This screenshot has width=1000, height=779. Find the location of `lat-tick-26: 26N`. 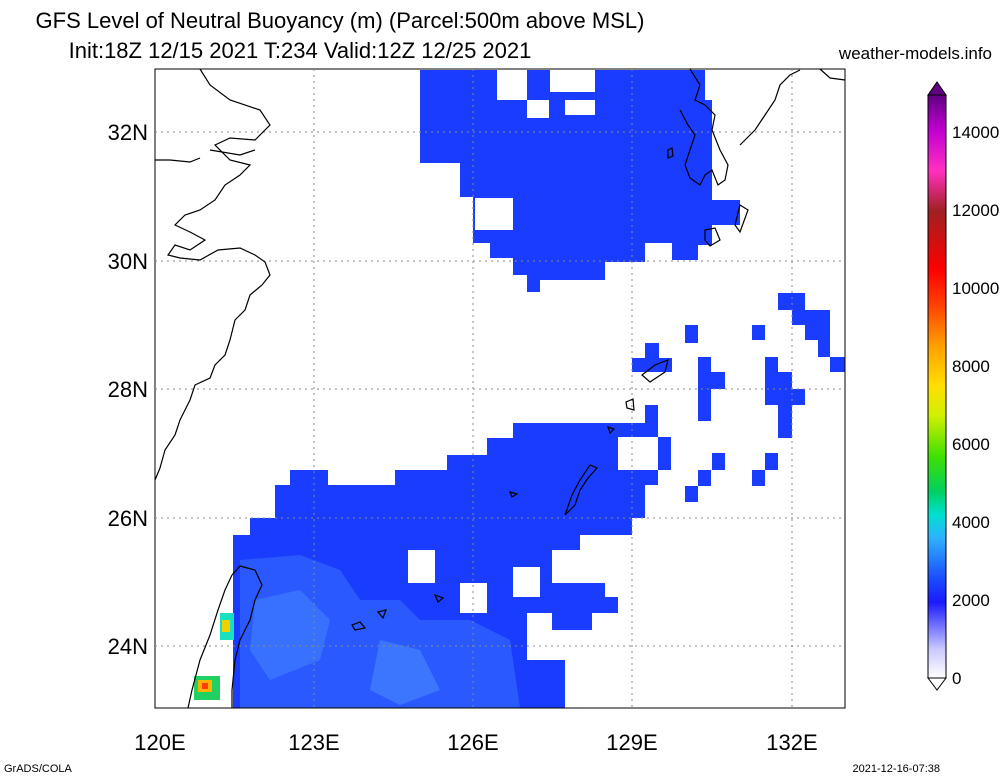

lat-tick-26: 26N is located at coordinates (128, 518).